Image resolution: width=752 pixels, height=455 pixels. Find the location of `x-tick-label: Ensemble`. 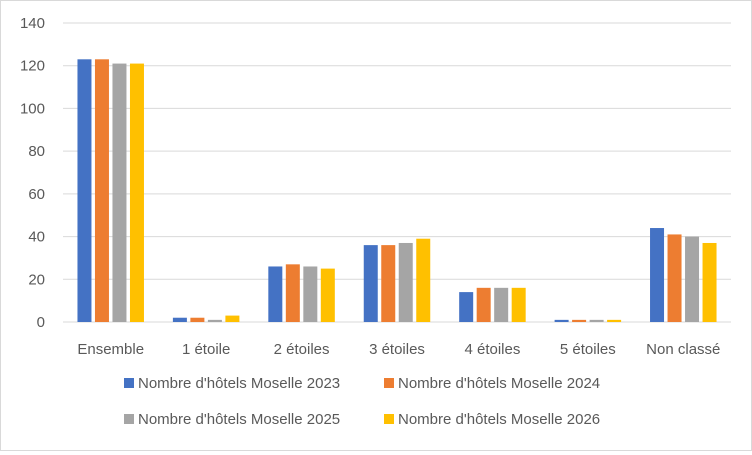

x-tick-label: Ensemble is located at coordinates (110, 349).